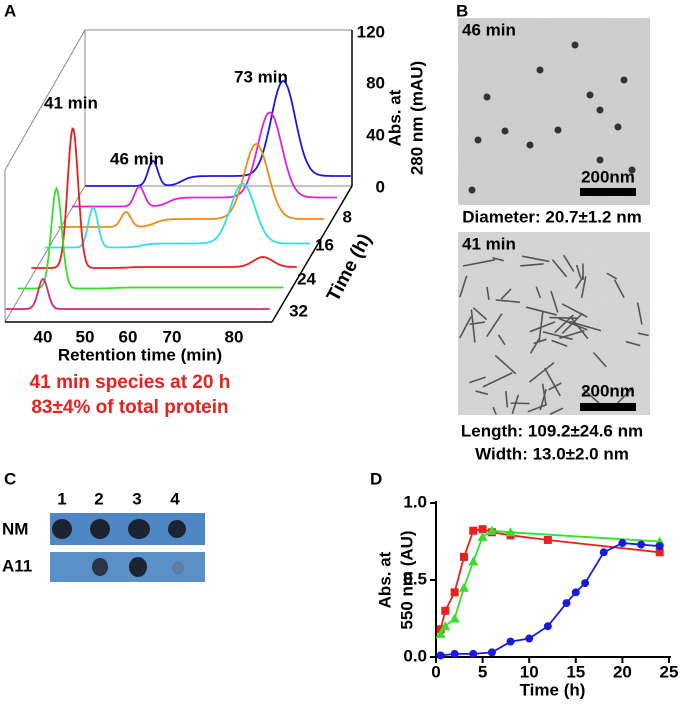  I want to click on lane-label: 2, so click(98, 498).